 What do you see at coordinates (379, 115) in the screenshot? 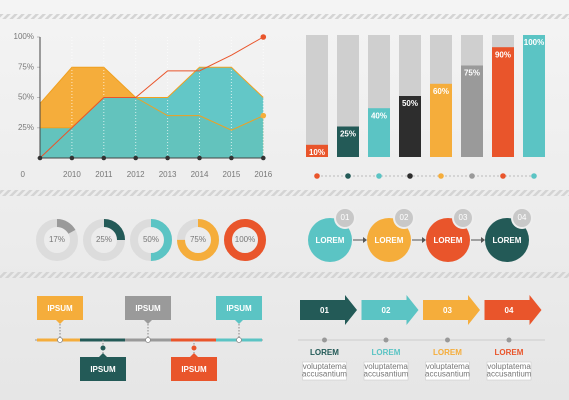
I see `value-label: 40%` at bounding box center [379, 115].